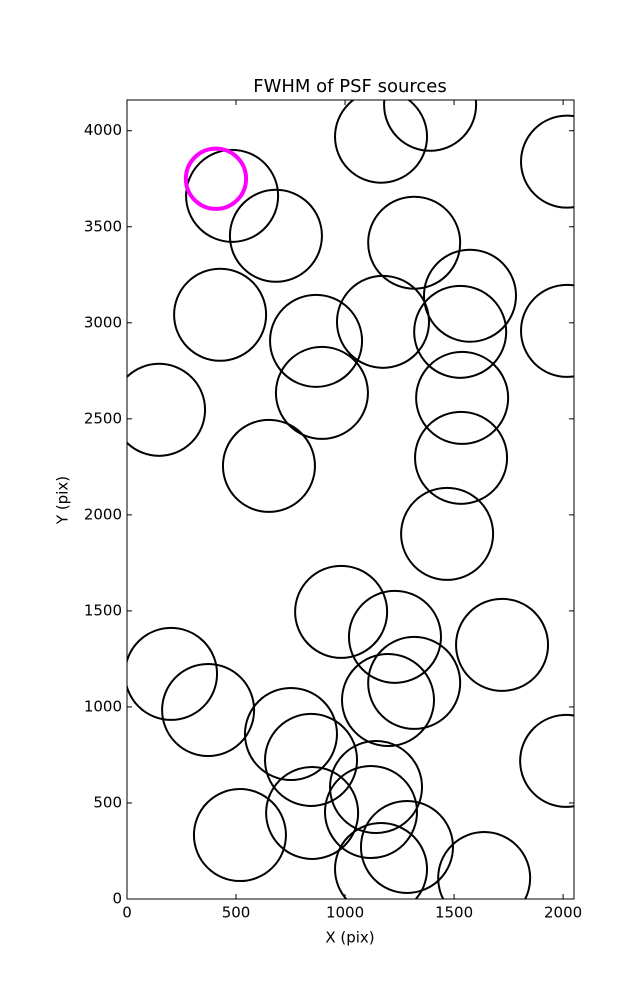  I want to click on x-tick-label: 2000, so click(563, 913).